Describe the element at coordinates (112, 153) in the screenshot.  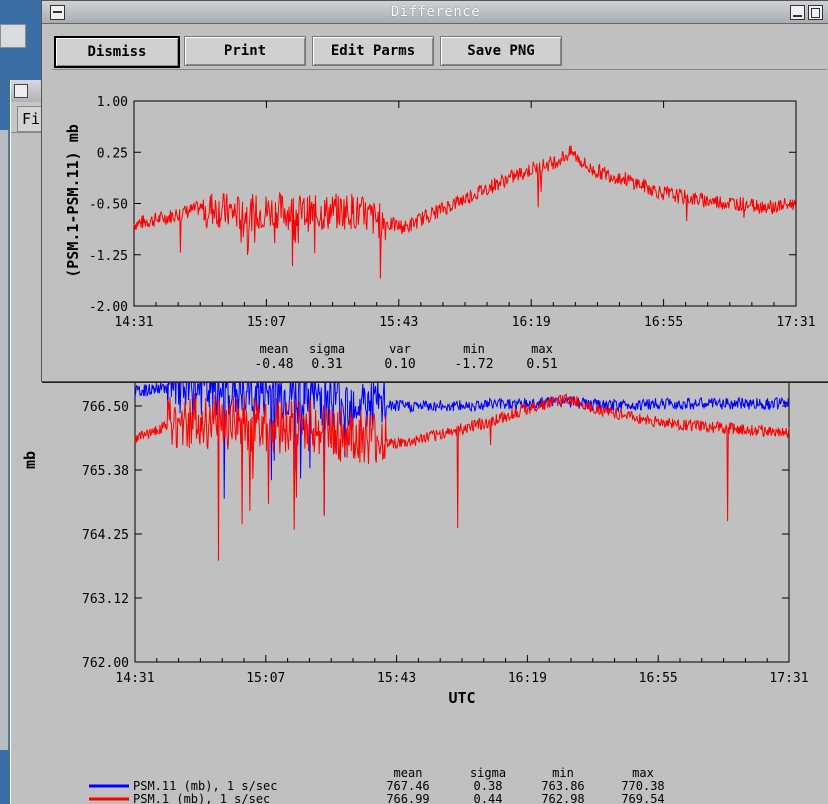
I see `y-tick-label: 0.25` at that location.